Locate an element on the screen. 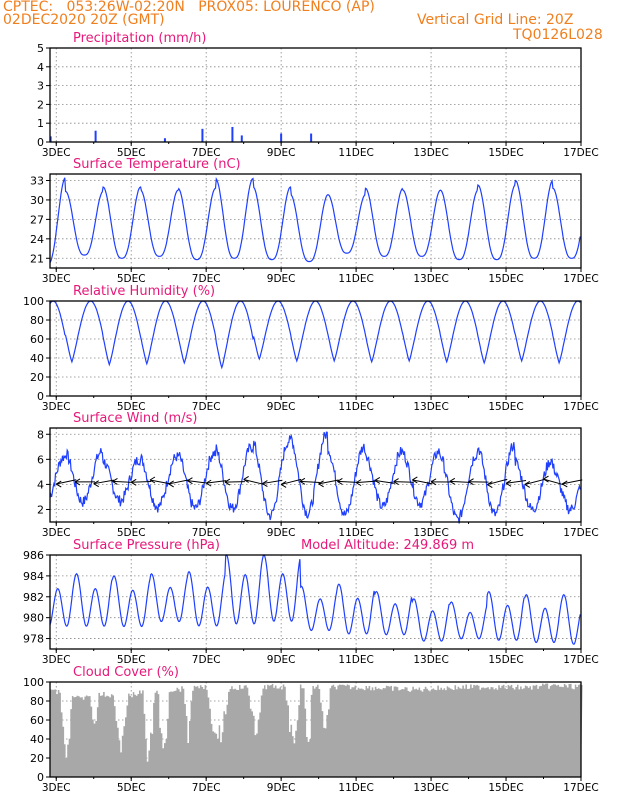 This screenshot has height=800, width=618. y-tick-label: 20 is located at coordinates (37, 758).